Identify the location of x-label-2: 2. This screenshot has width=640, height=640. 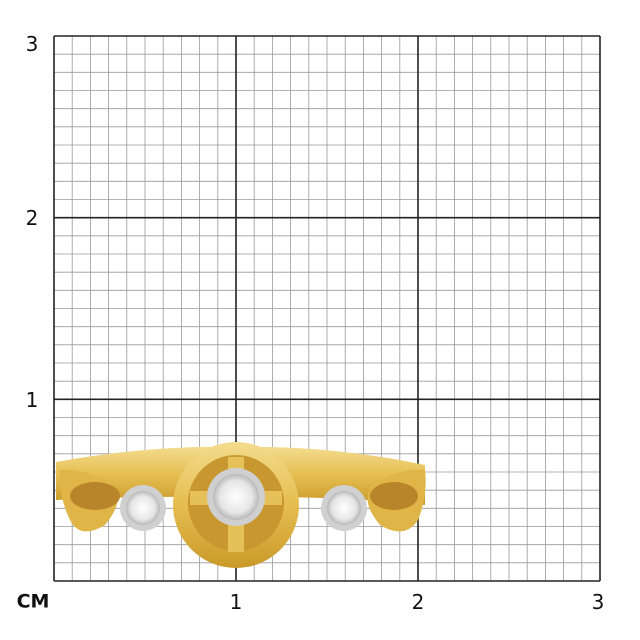
(418, 602).